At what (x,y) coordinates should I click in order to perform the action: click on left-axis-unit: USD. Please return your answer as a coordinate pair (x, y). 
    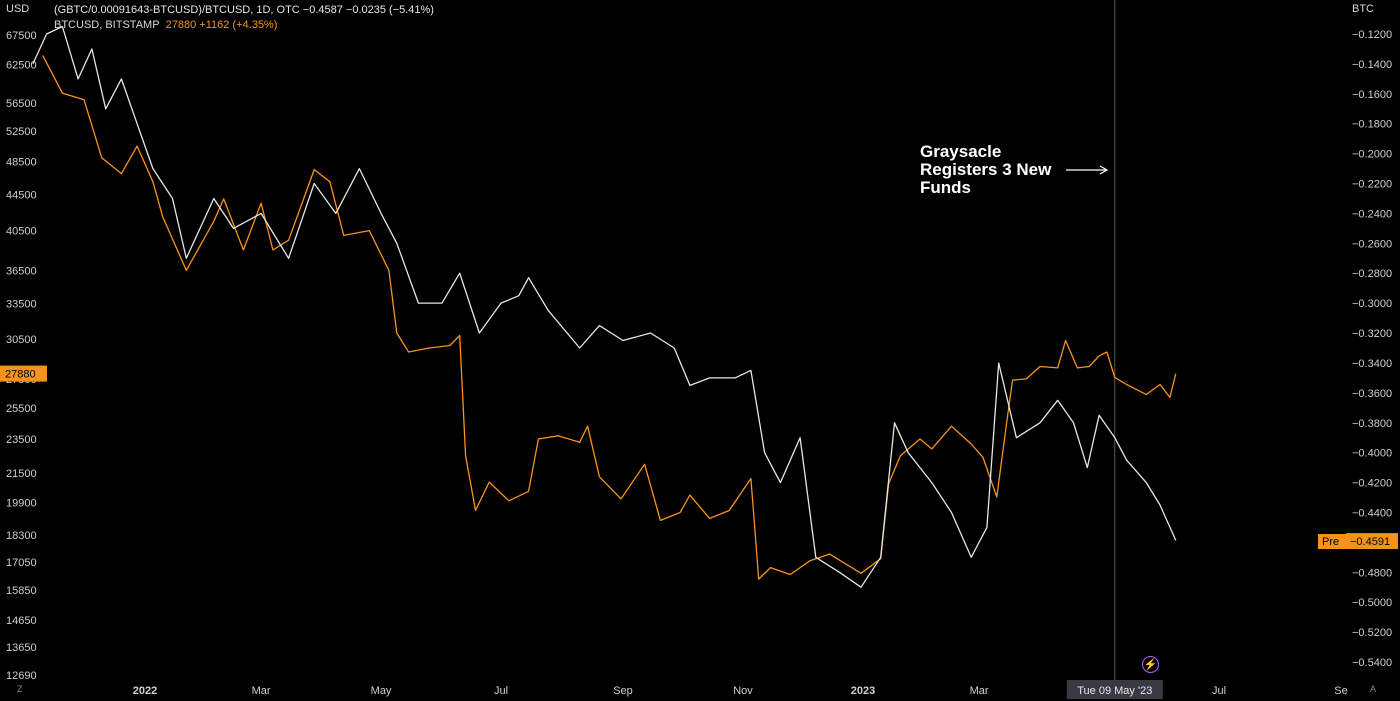
    Looking at the image, I should click on (18, 9).